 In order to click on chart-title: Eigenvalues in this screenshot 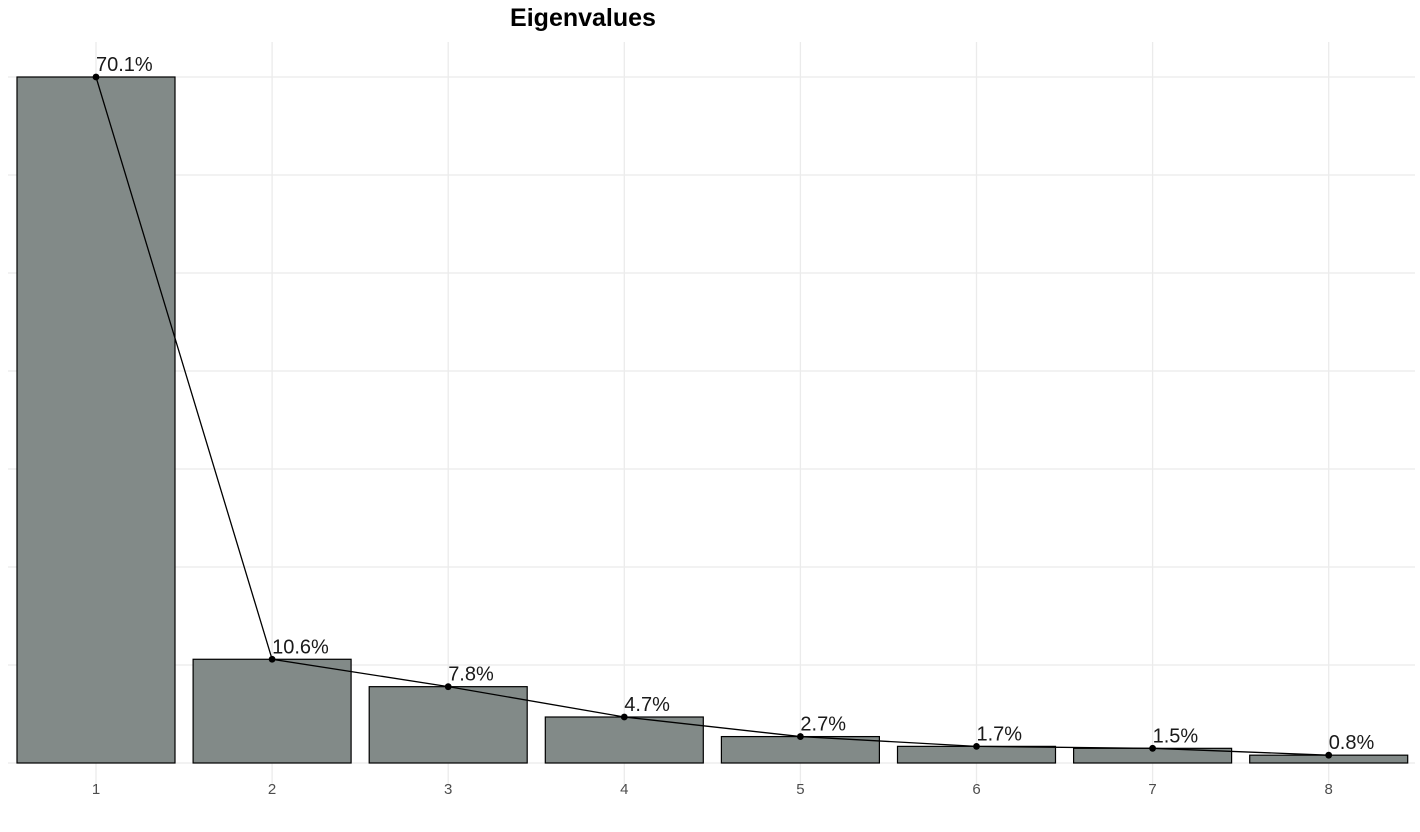, I will do `click(583, 18)`.